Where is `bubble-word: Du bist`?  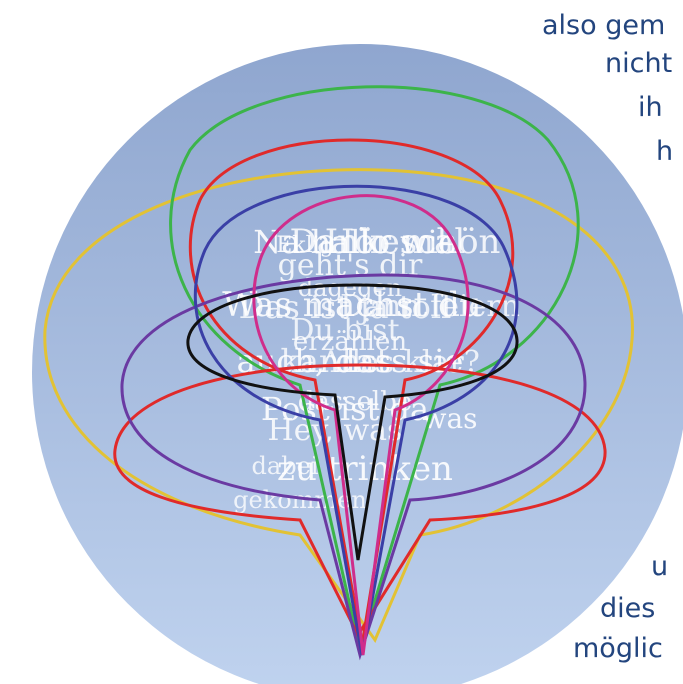 bubble-word: Du bist is located at coordinates (344, 330).